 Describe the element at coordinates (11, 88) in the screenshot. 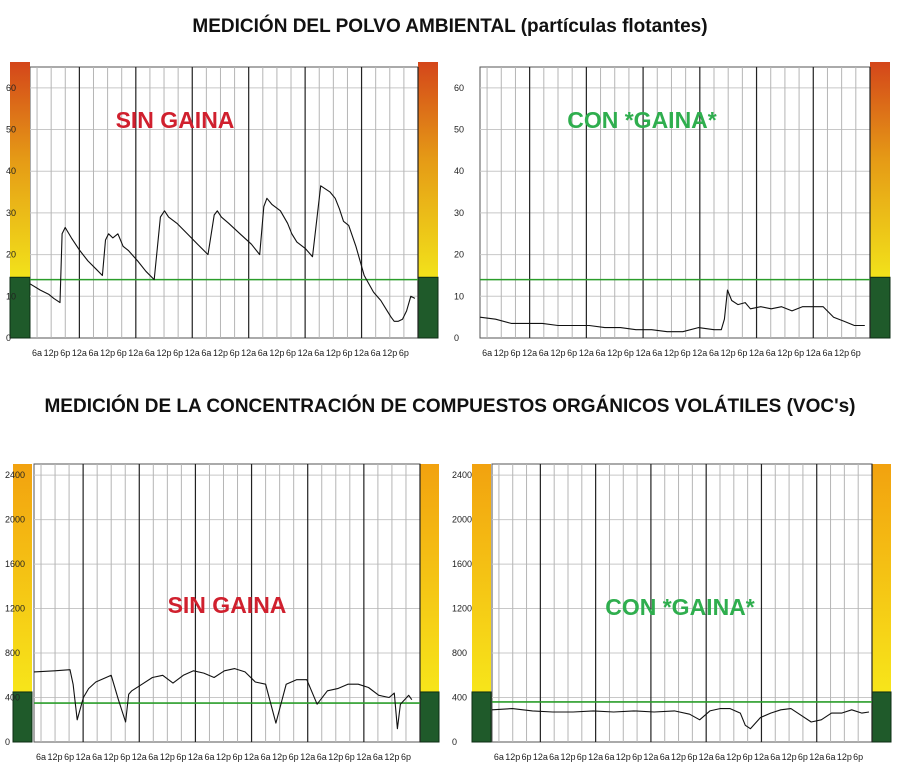

I see `y-tick-label: 60` at that location.